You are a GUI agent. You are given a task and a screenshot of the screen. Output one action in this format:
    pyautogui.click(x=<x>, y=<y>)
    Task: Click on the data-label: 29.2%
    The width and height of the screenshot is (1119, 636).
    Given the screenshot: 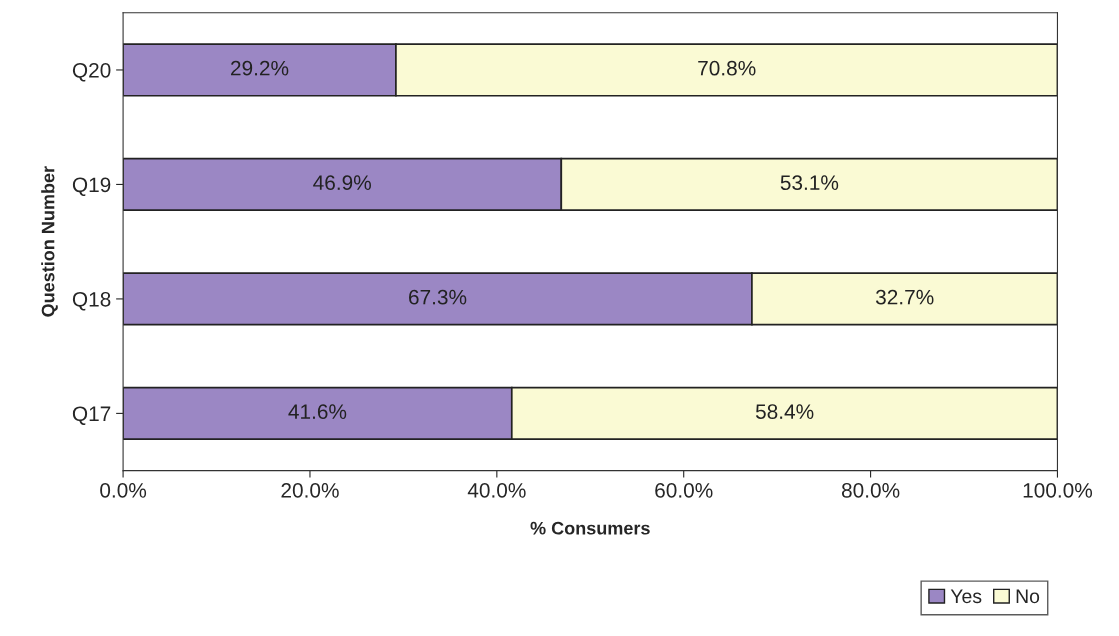 What is the action you would take?
    pyautogui.click(x=260, y=68)
    